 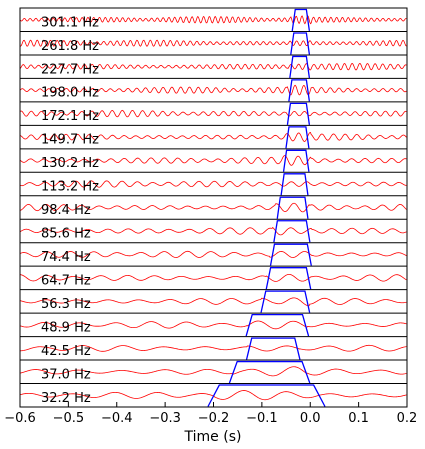 What do you see at coordinates (70, 116) in the screenshot?
I see `series-label: 172.1 Hz` at bounding box center [70, 116].